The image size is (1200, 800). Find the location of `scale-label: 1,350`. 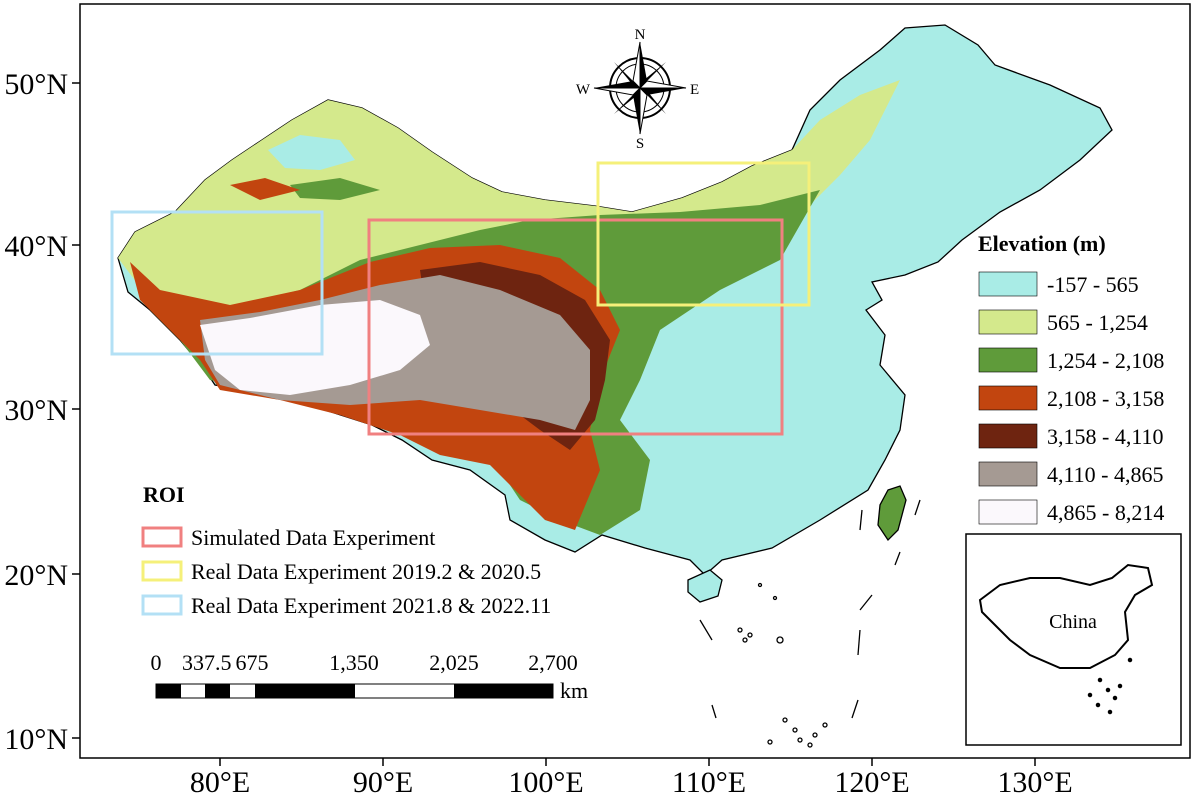

scale-label: 1,350 is located at coordinates (354, 662).